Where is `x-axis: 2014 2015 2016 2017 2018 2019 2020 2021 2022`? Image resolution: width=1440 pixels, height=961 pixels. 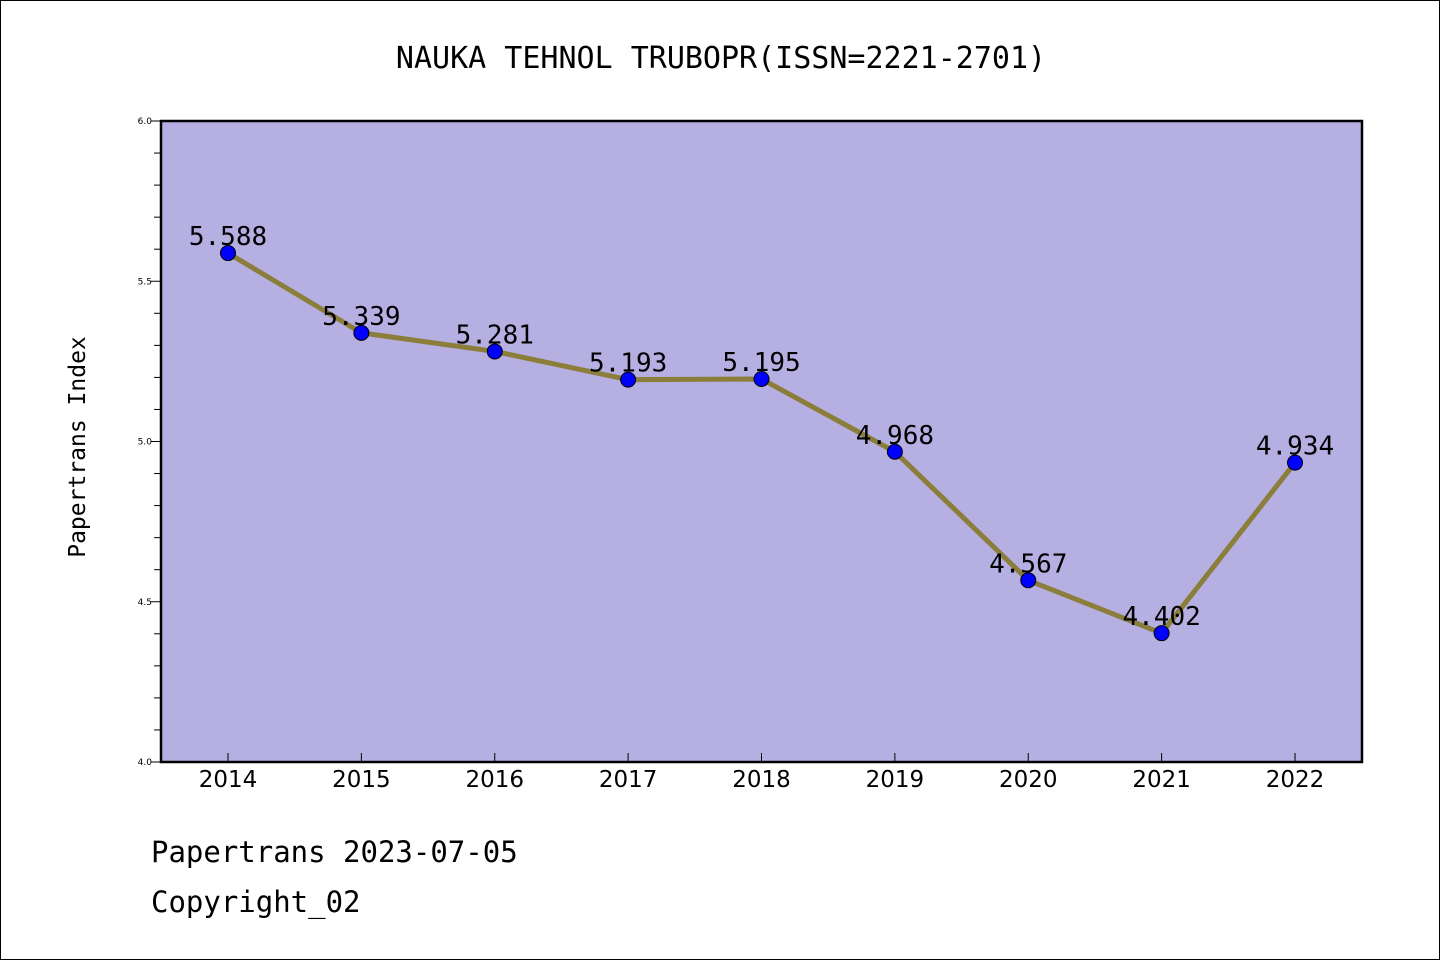
x-axis: 2014 2015 2016 2017 2018 2019 2020 2021 2022 is located at coordinates (762, 773).